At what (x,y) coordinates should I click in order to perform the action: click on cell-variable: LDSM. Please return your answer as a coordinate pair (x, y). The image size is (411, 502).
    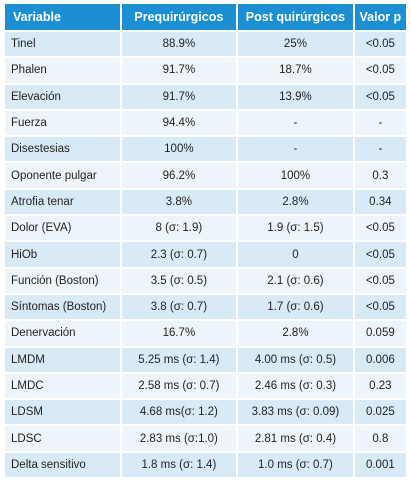
    Looking at the image, I should click on (62, 412).